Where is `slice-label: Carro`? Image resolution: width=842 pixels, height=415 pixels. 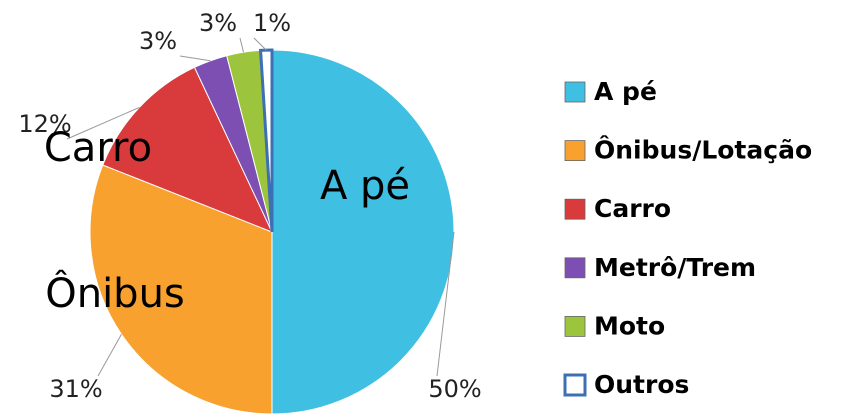 slice-label: Carro is located at coordinates (98, 148).